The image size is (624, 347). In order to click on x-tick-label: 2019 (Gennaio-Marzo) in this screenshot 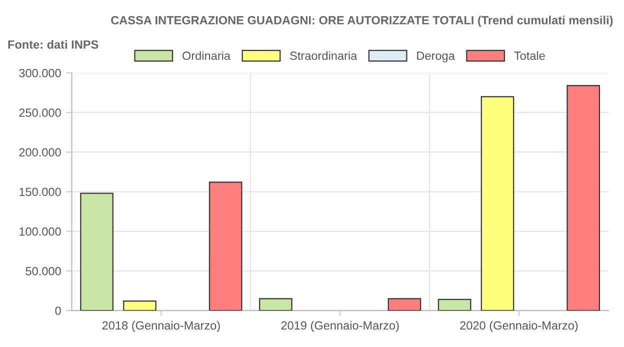, I will do `click(340, 326)`.